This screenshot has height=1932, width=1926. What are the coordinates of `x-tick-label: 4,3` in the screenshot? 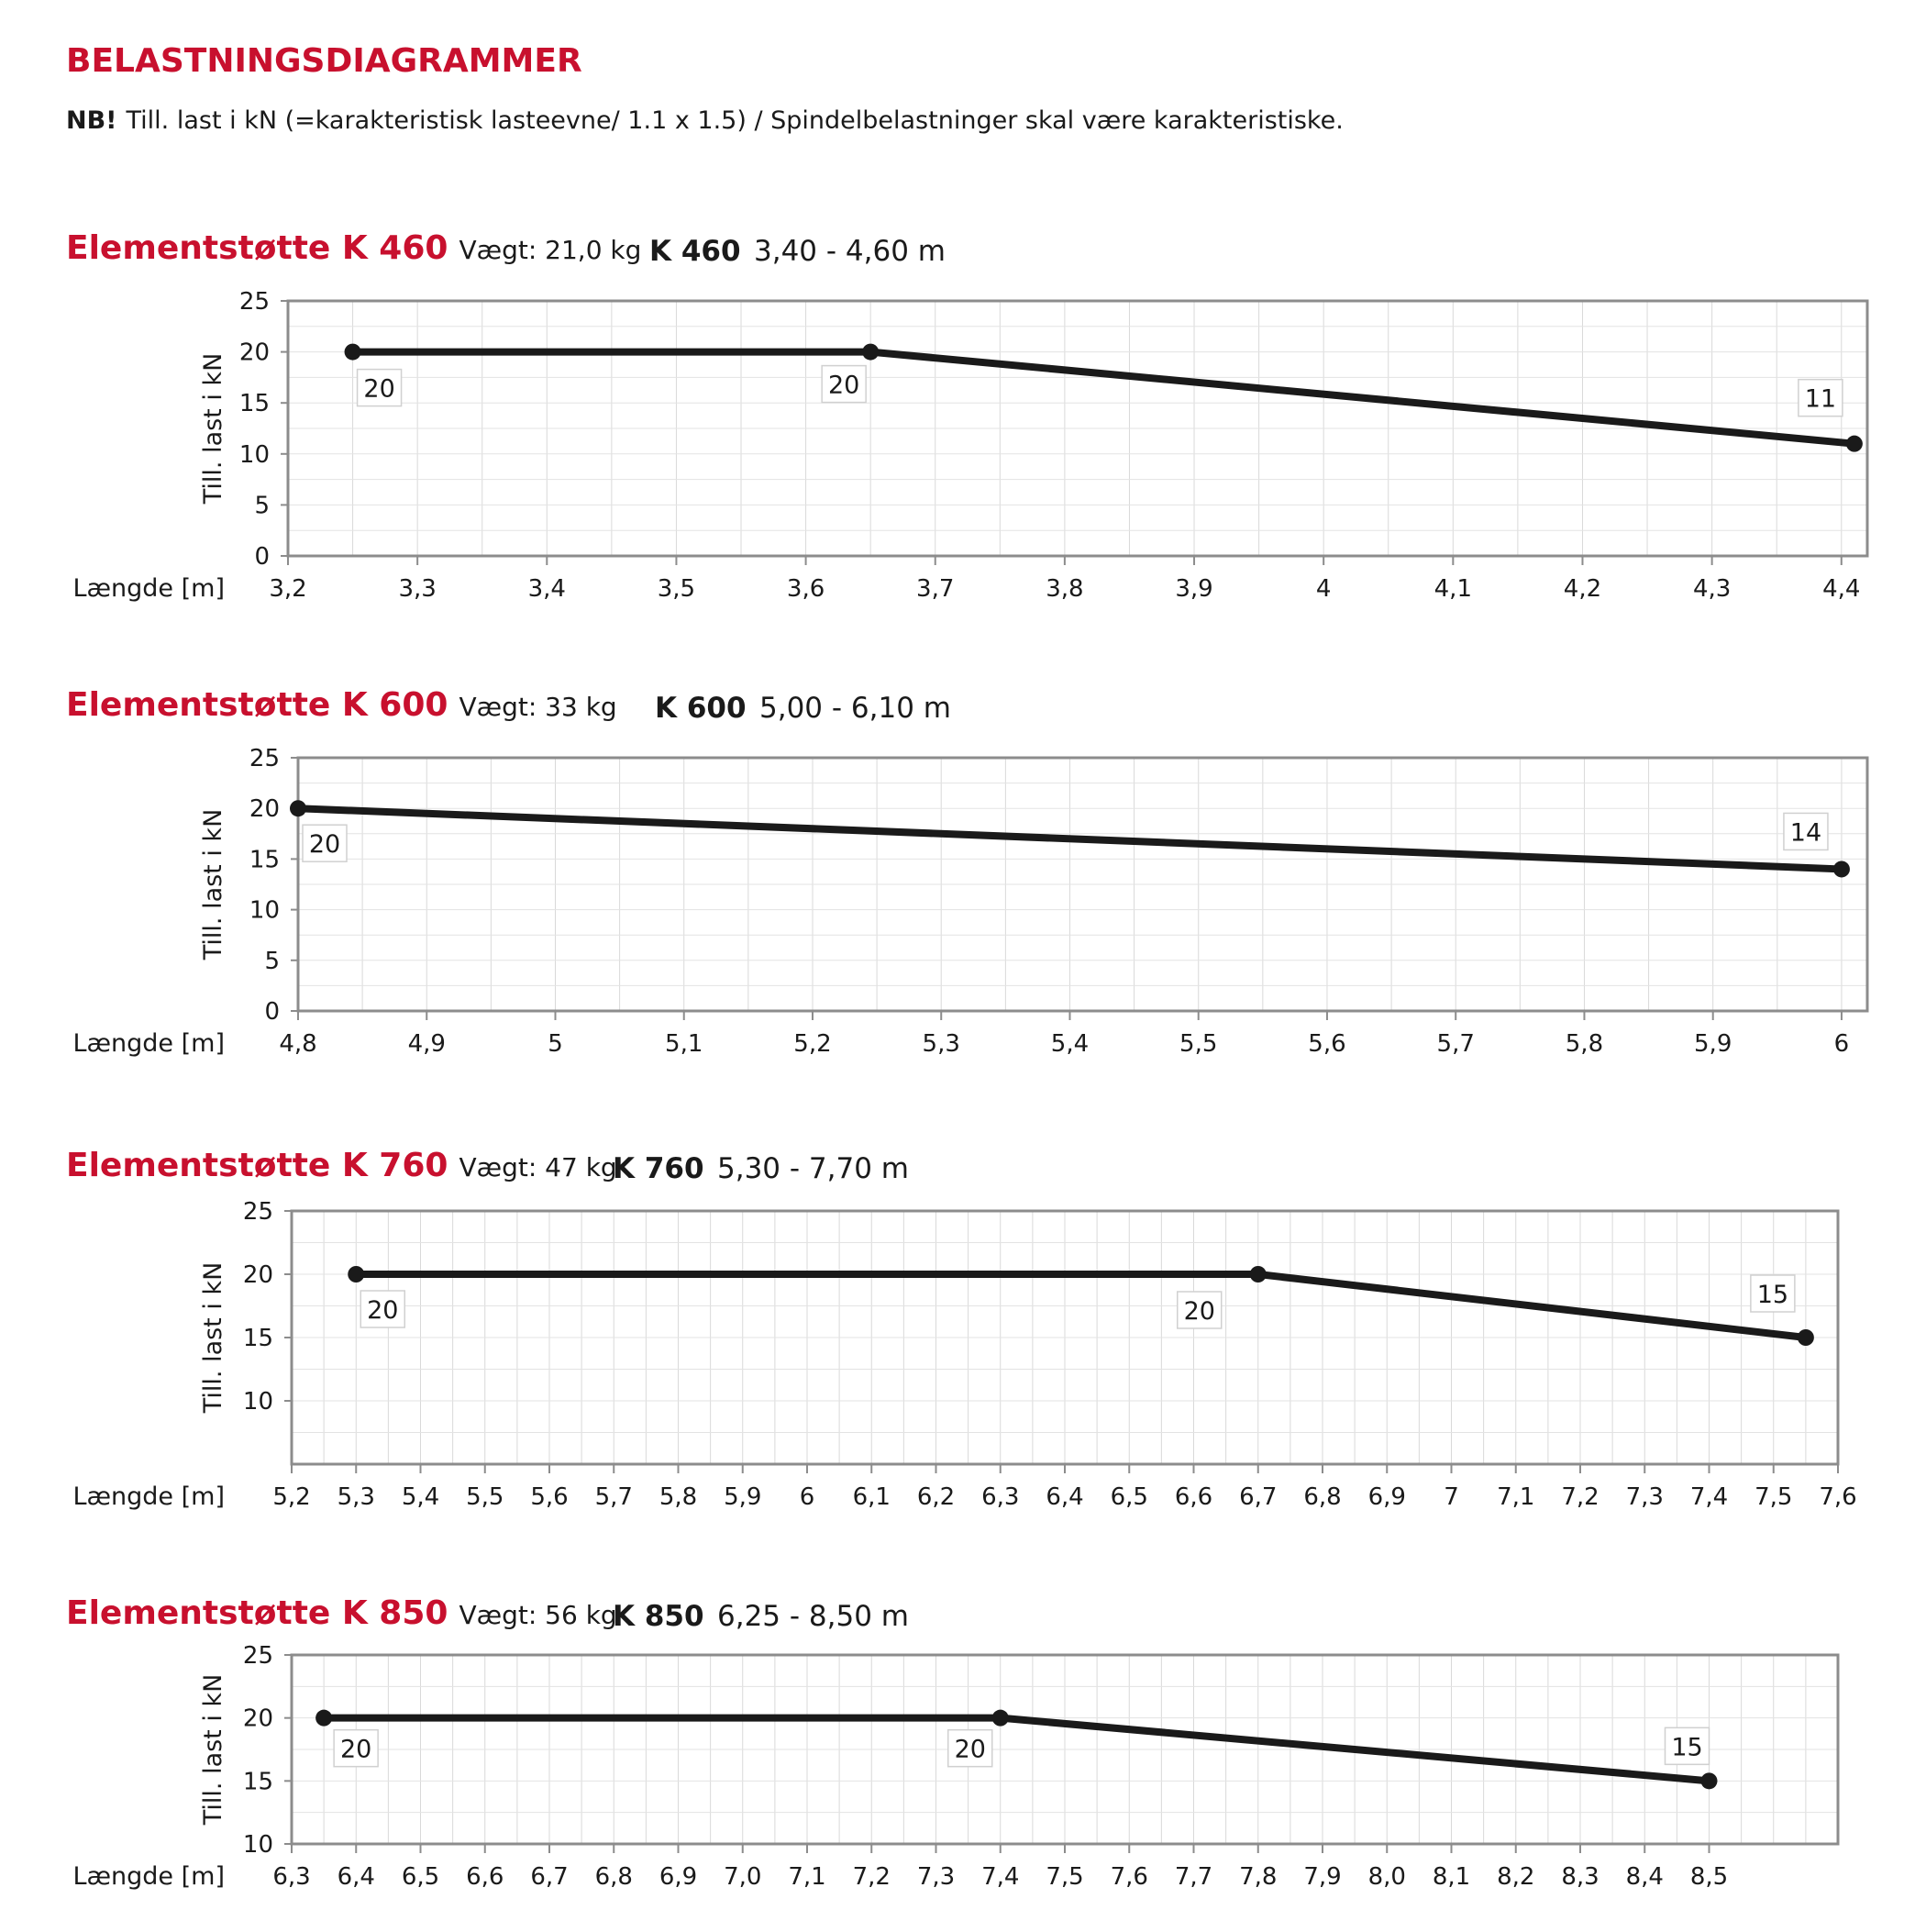 It's located at (1712, 589).